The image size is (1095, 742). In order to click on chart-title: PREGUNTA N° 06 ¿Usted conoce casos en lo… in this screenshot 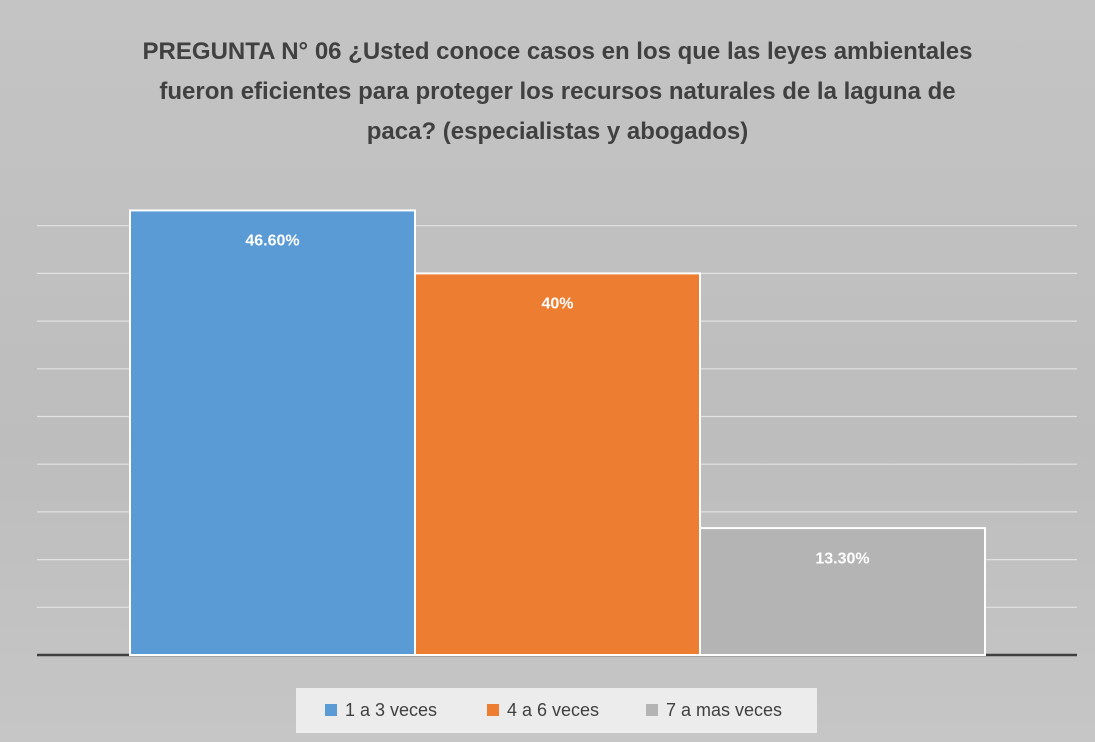, I will do `click(557, 91)`.